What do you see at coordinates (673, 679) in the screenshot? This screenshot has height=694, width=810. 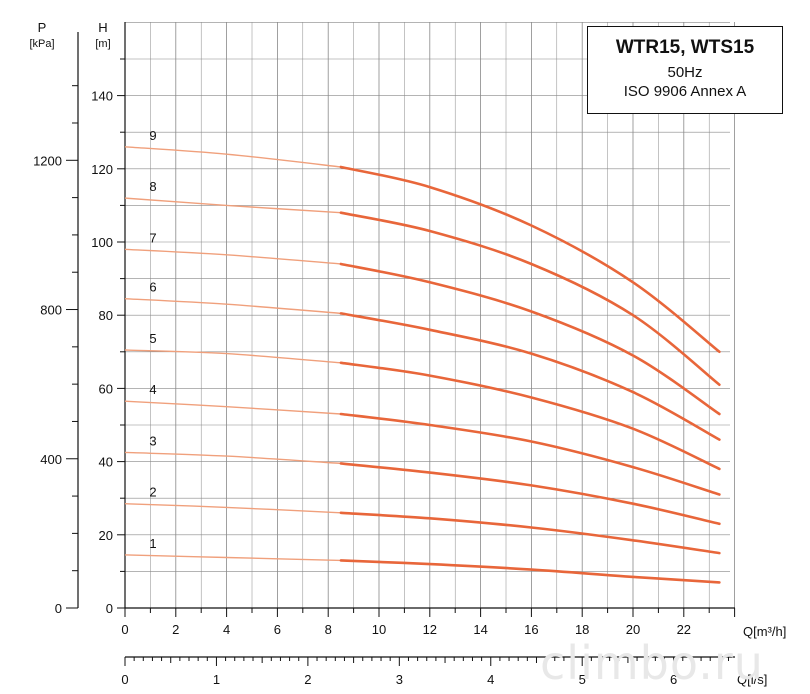 I see `flow-ls-tick-label: 6` at bounding box center [673, 679].